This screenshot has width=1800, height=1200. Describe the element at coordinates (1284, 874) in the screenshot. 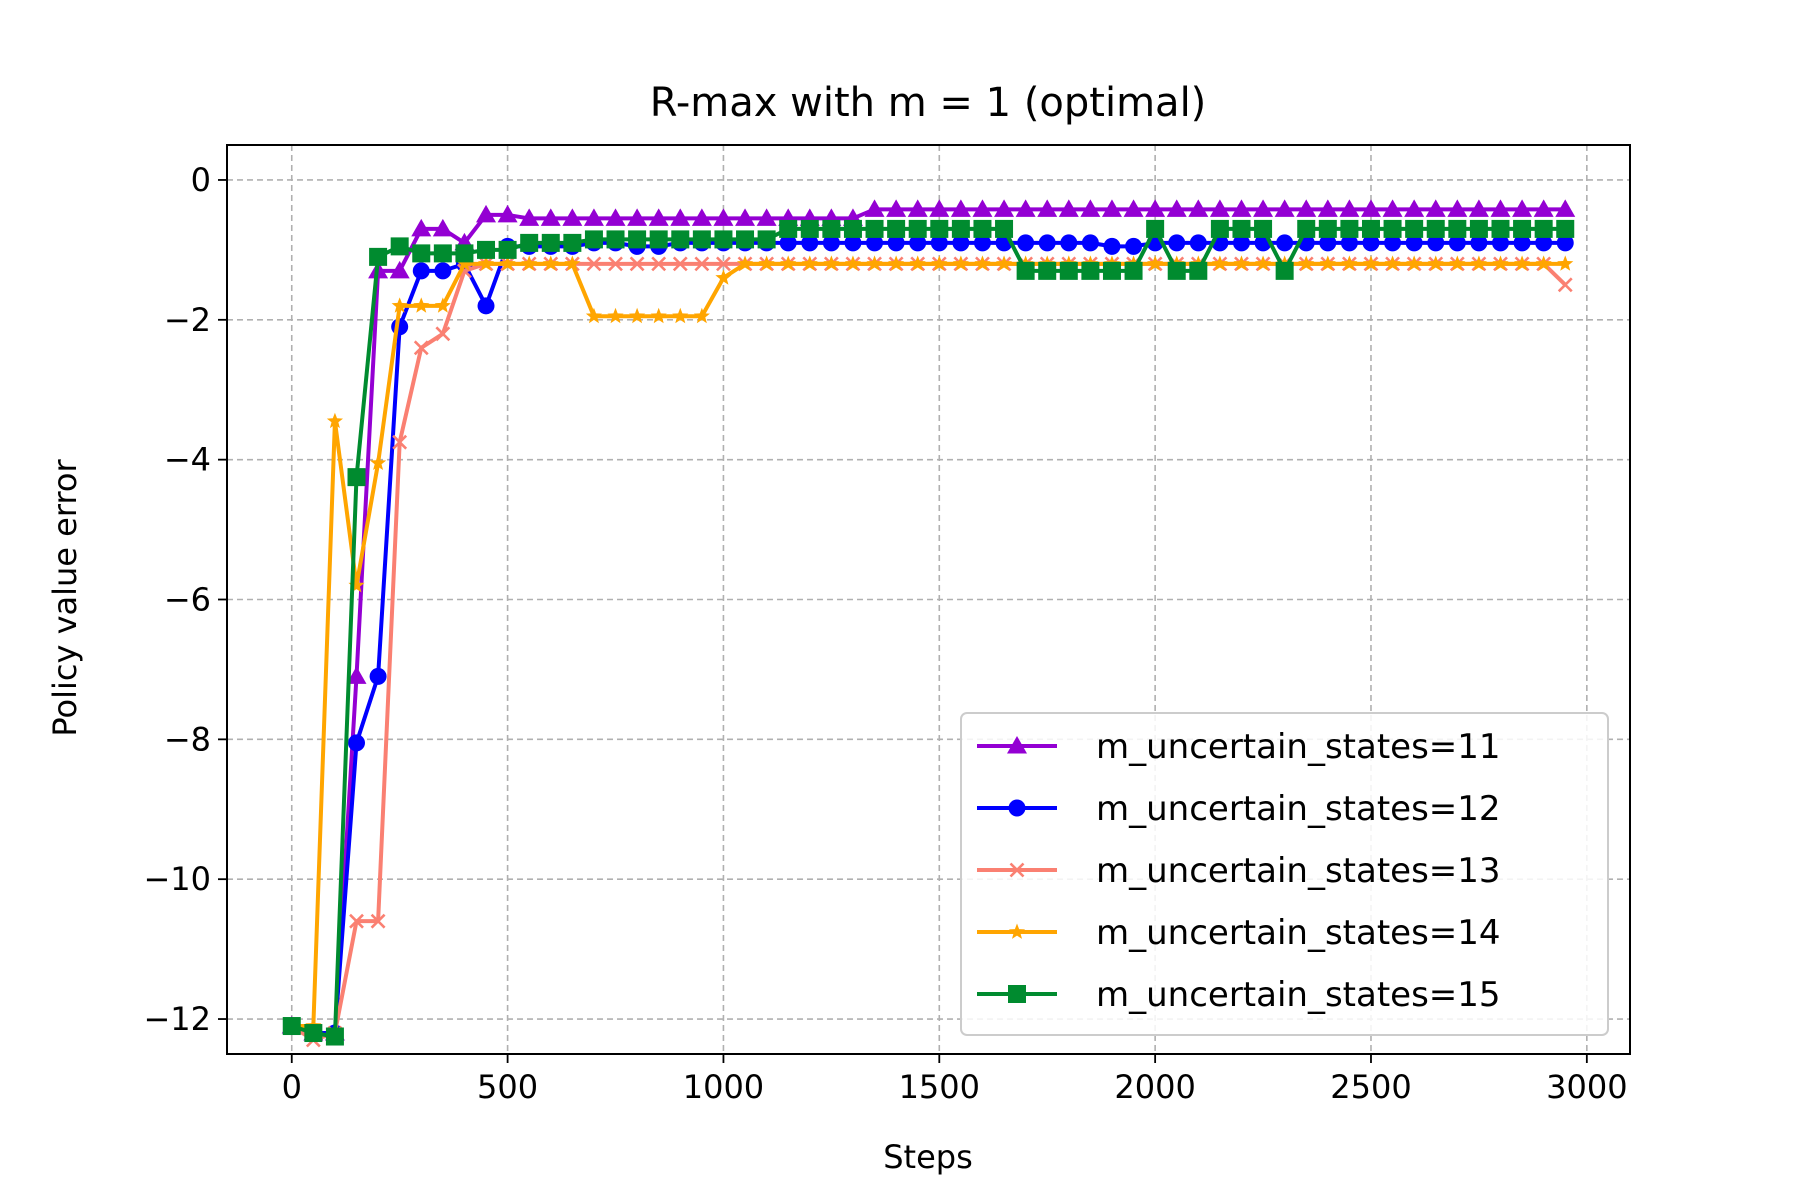

I see `legend-box` at that location.